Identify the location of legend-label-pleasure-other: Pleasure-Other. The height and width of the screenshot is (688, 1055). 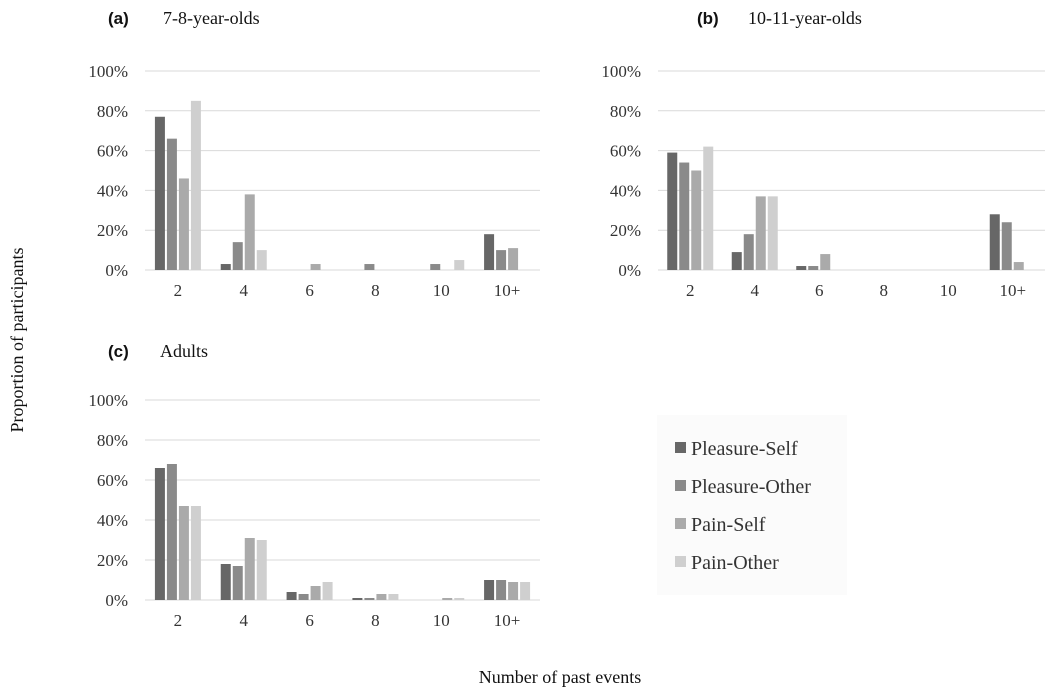
(751, 487).